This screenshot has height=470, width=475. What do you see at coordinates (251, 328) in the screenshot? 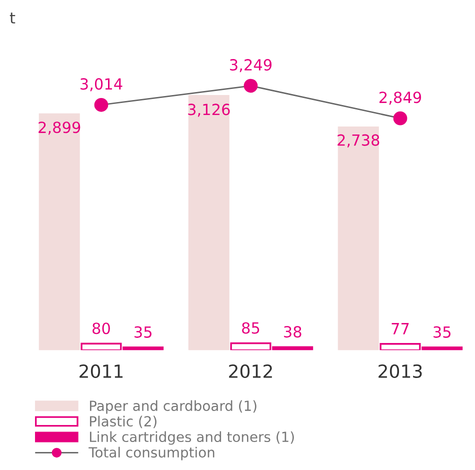
I see `data-label: 85` at bounding box center [251, 328].